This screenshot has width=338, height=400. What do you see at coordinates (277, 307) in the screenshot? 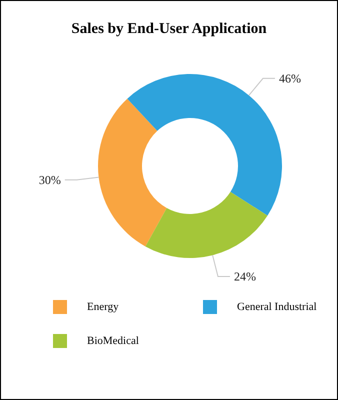
I see `legend-label: General Industrial` at bounding box center [277, 307].